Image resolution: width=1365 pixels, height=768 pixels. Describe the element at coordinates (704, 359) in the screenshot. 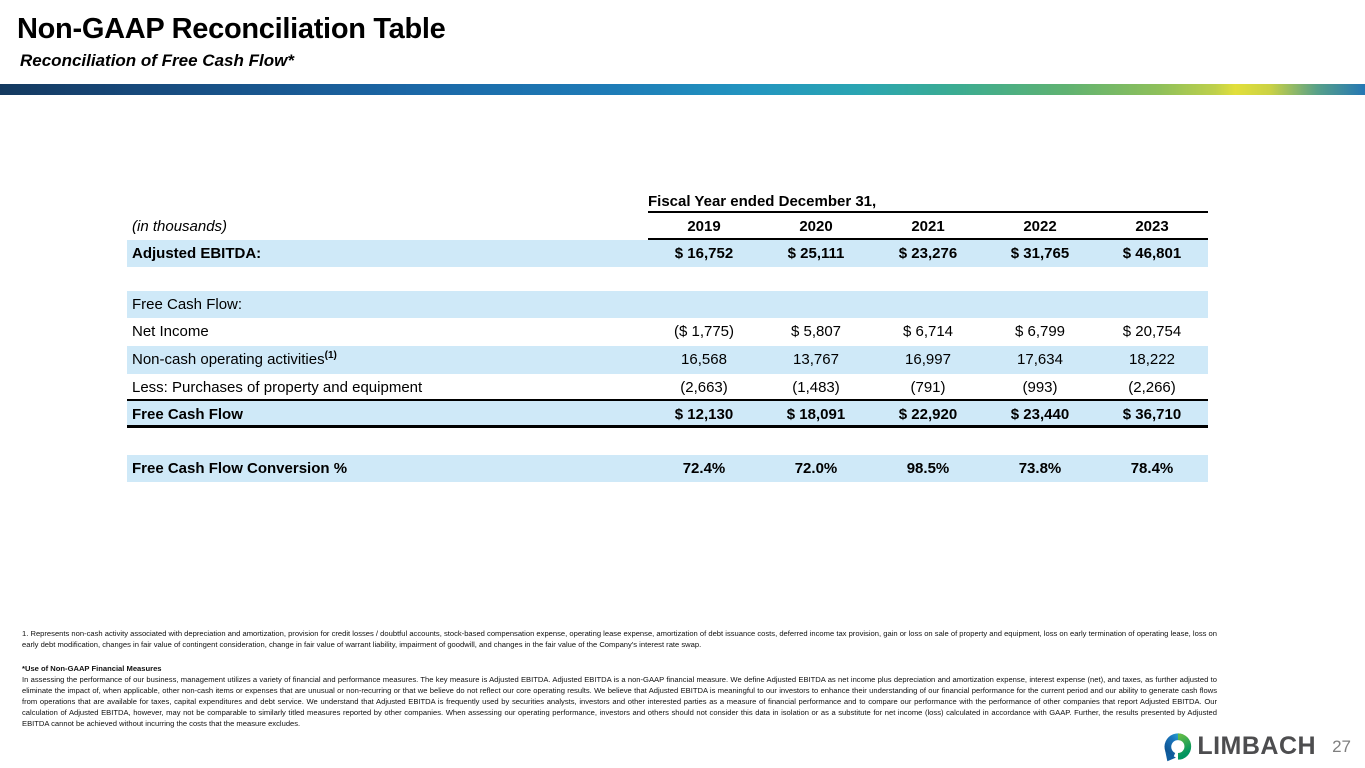

I see `value-cell: 16,568` at that location.